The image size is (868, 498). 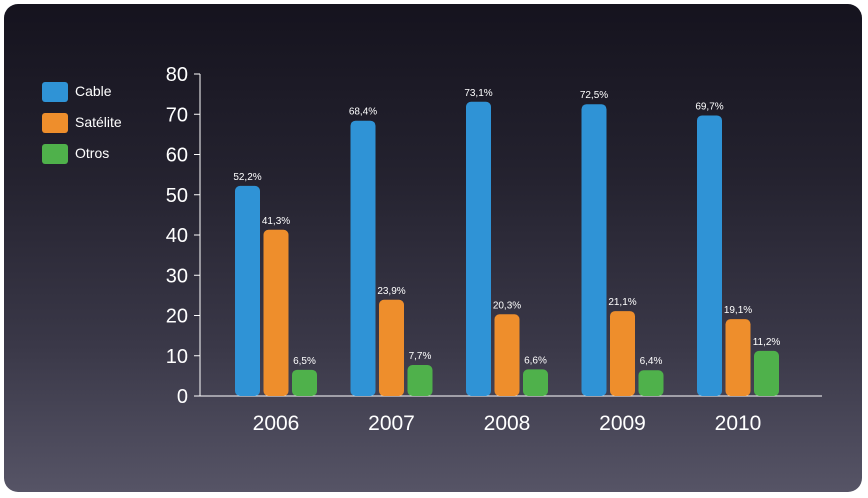 What do you see at coordinates (391, 291) in the screenshot?
I see `data-label: 23,9%` at bounding box center [391, 291].